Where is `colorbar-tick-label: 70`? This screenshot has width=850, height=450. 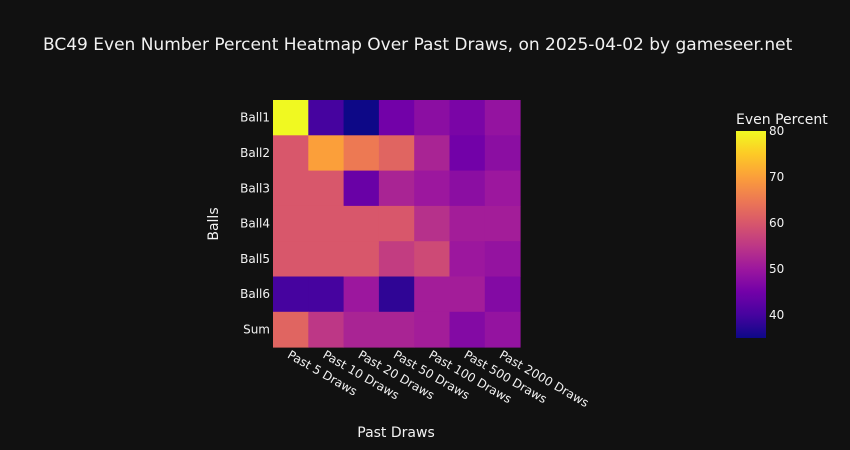
colorbar-tick-label: 70 is located at coordinates (776, 177).